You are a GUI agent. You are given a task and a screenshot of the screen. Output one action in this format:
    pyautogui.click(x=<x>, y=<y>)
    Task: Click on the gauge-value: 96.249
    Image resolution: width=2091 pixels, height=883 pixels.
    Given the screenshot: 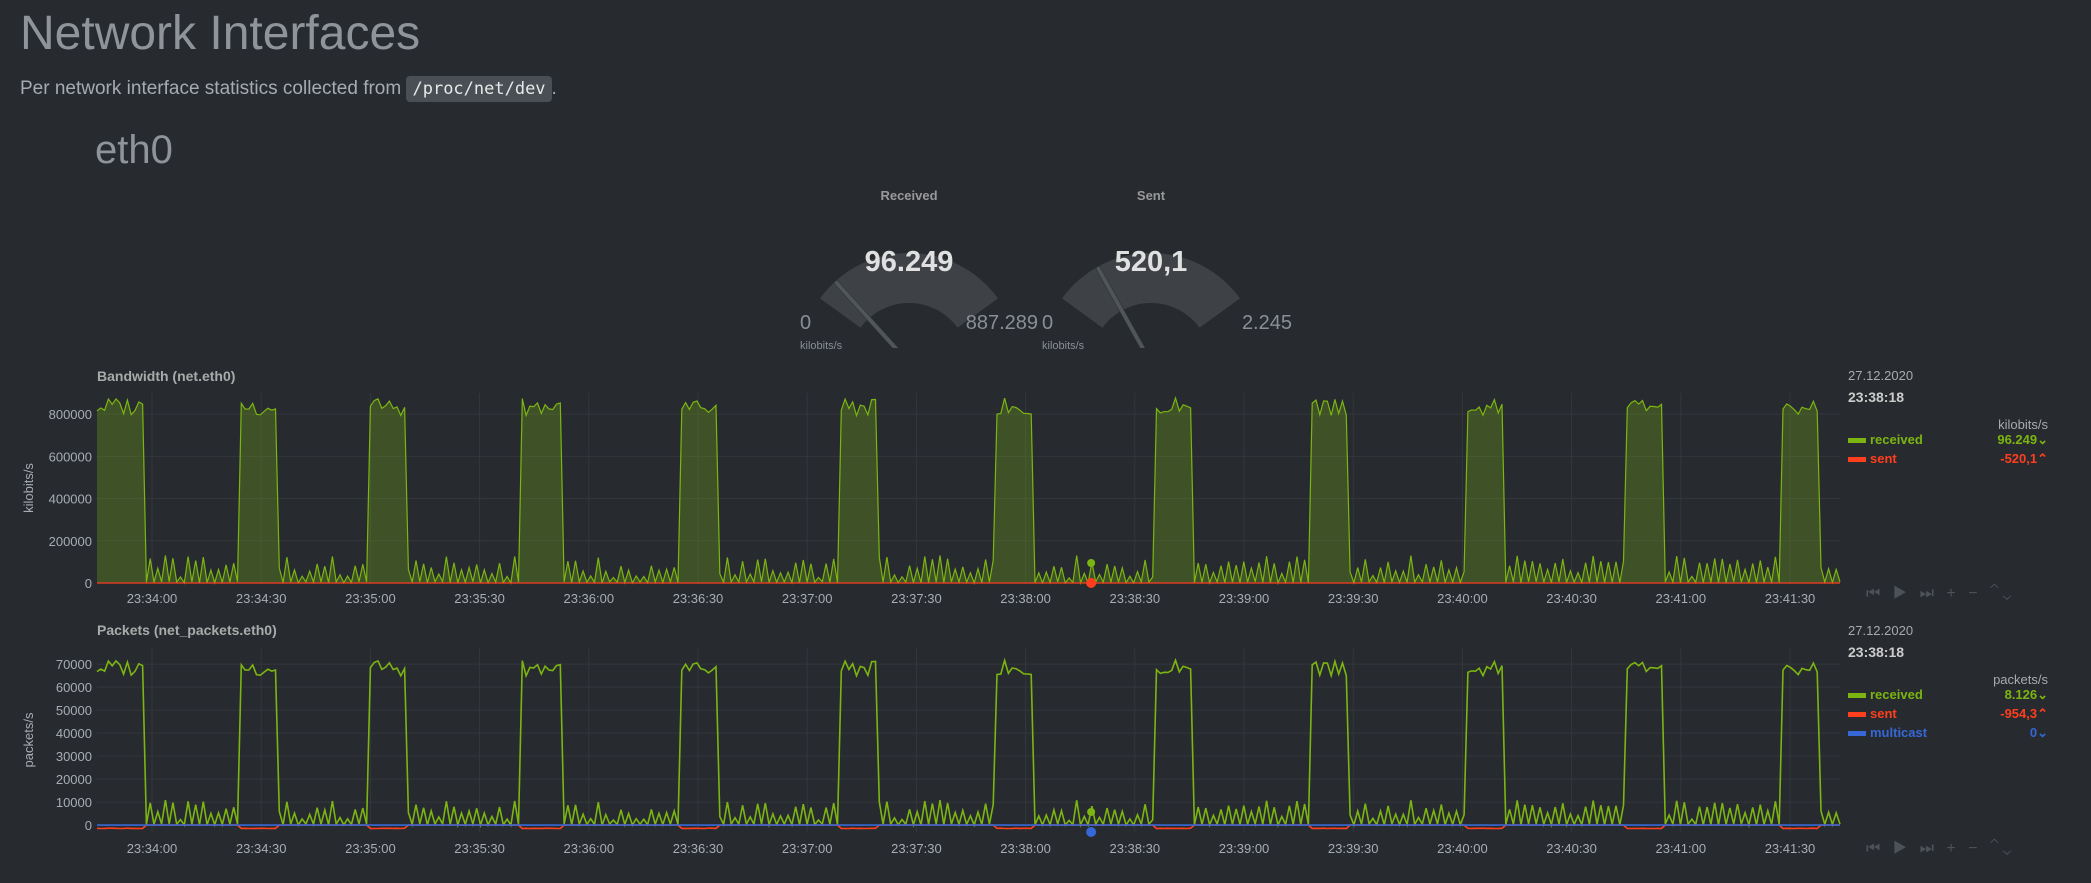 What is the action you would take?
    pyautogui.click(x=909, y=262)
    